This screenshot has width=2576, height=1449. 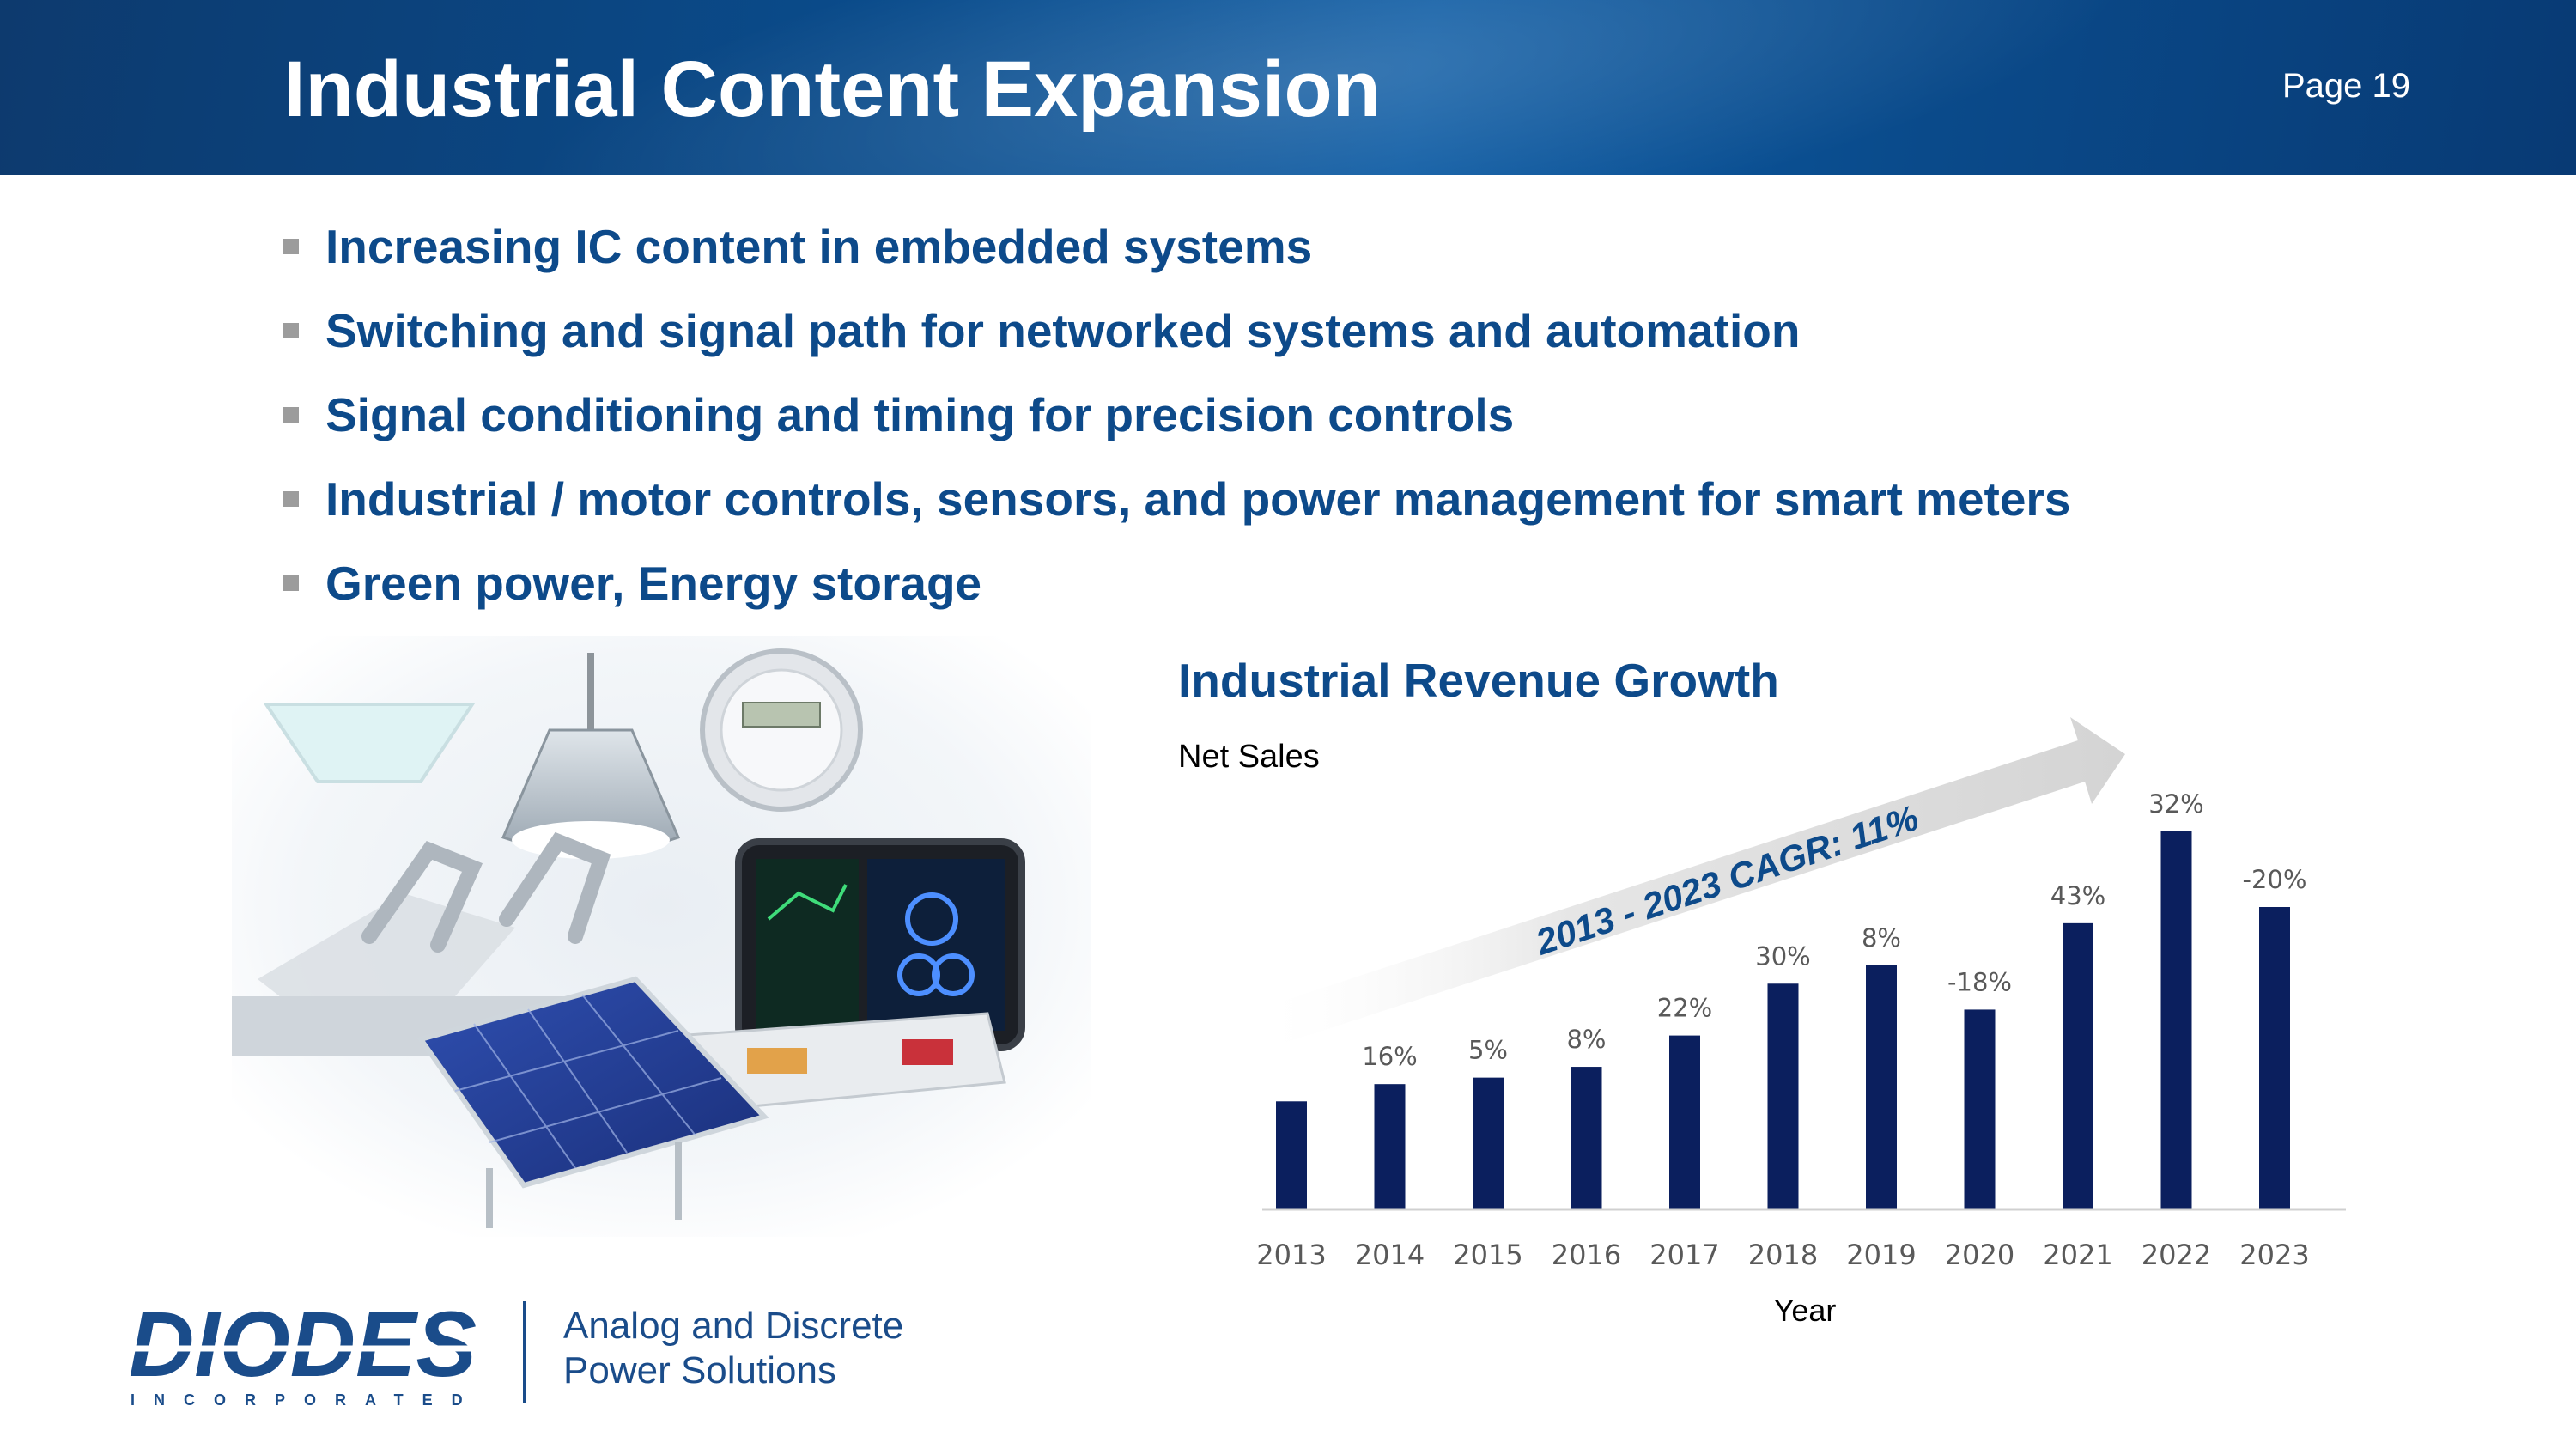 I want to click on data-label-2020: -18%, so click(x=1980, y=982).